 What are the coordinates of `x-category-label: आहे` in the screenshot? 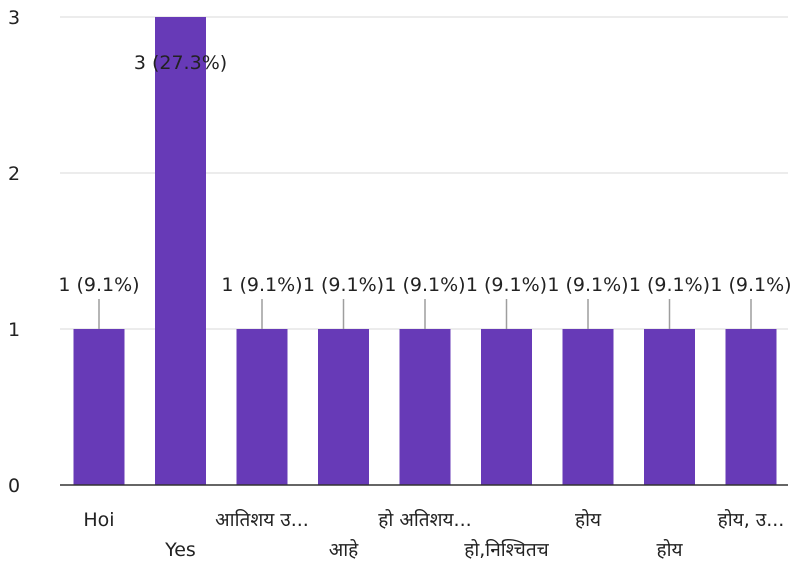 It's located at (344, 549).